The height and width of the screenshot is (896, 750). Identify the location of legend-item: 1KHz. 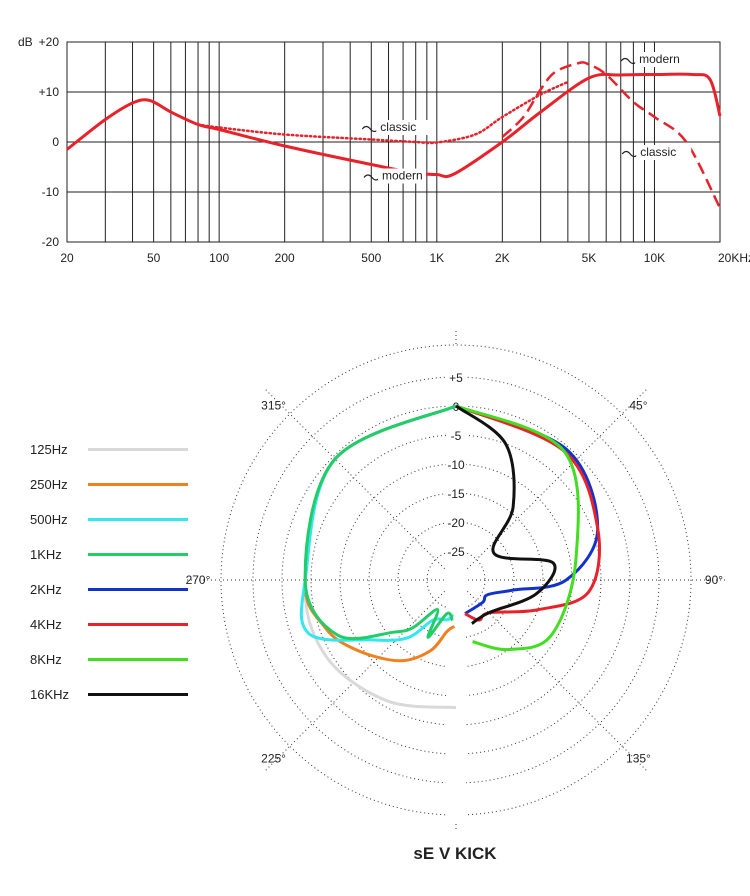
(100, 555).